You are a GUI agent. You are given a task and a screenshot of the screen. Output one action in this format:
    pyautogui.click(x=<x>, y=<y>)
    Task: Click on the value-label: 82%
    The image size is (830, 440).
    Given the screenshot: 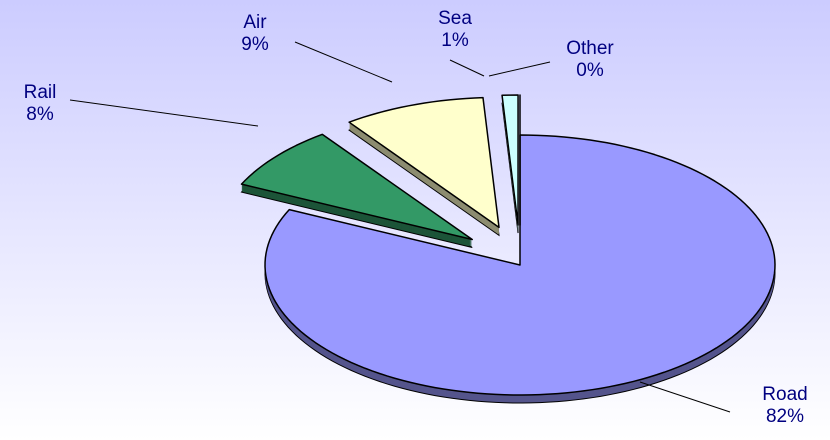 What is the action you would take?
    pyautogui.click(x=785, y=416)
    